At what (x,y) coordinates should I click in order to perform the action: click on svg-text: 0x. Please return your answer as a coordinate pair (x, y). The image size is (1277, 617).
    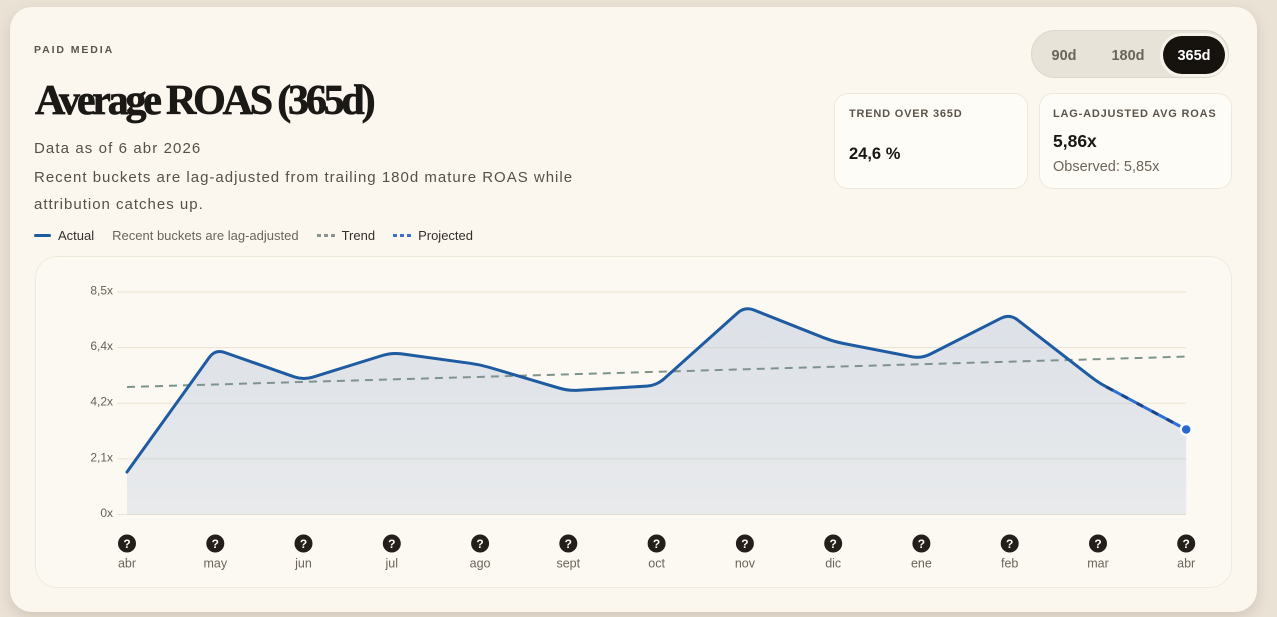
    Looking at the image, I should click on (106, 513).